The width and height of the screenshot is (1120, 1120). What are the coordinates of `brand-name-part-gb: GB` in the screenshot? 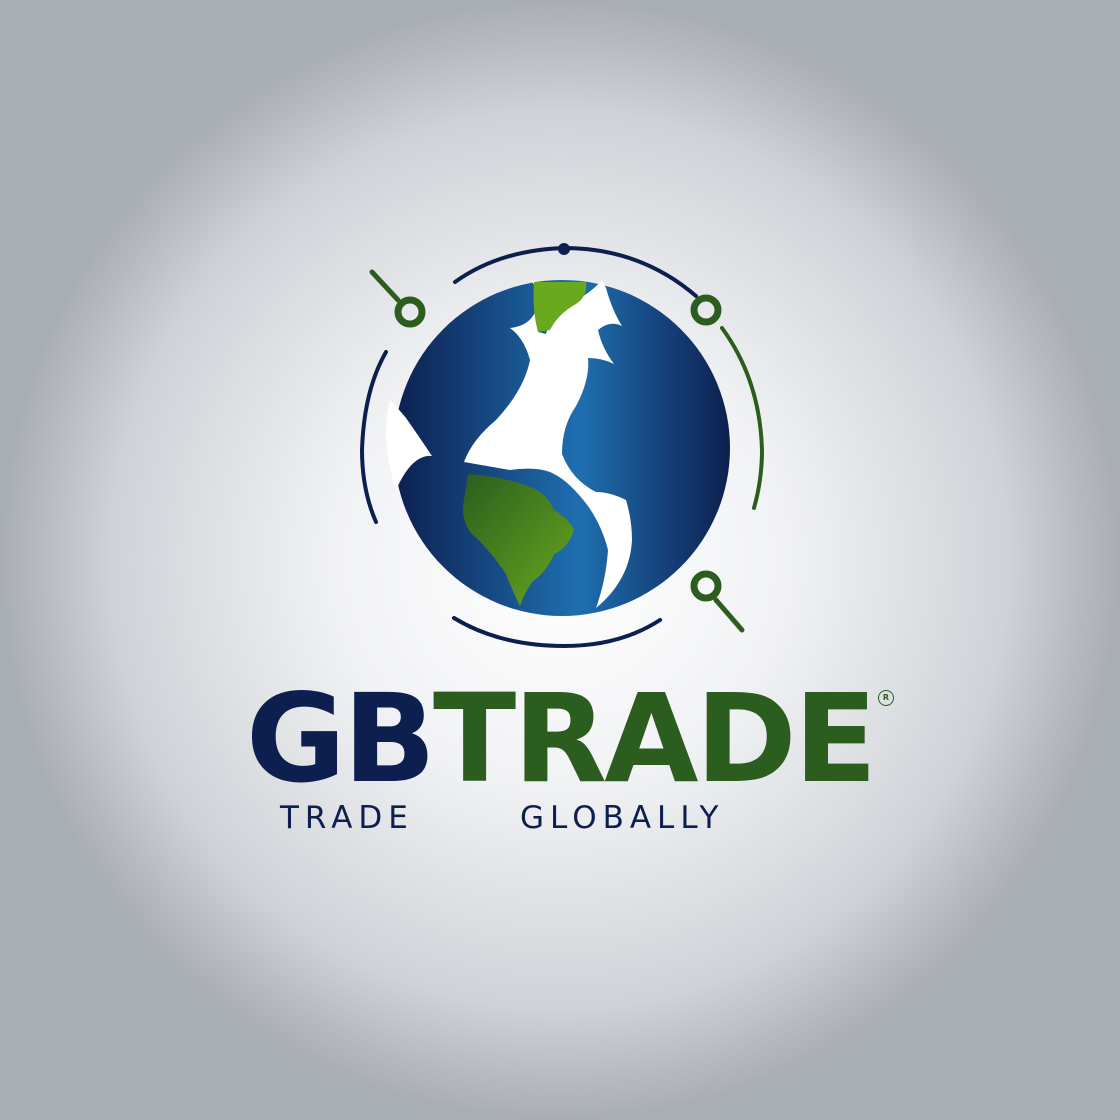 It's located at (340, 739).